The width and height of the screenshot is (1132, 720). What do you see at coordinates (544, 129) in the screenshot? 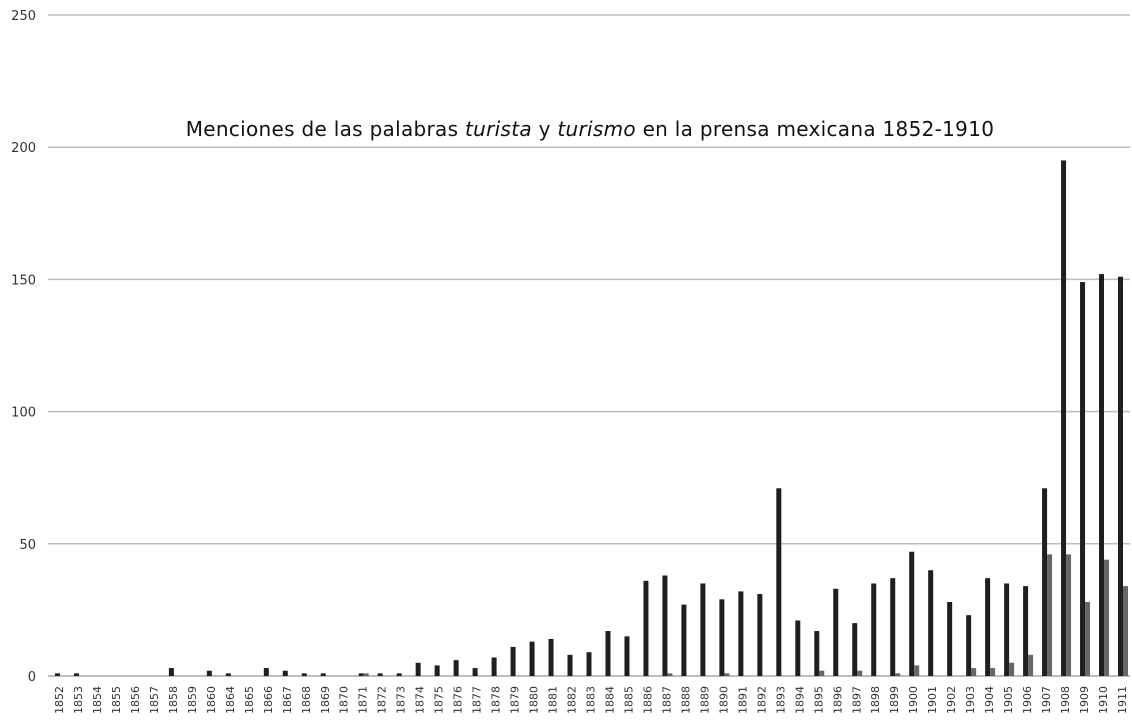
I see `title-part: y` at bounding box center [544, 129].